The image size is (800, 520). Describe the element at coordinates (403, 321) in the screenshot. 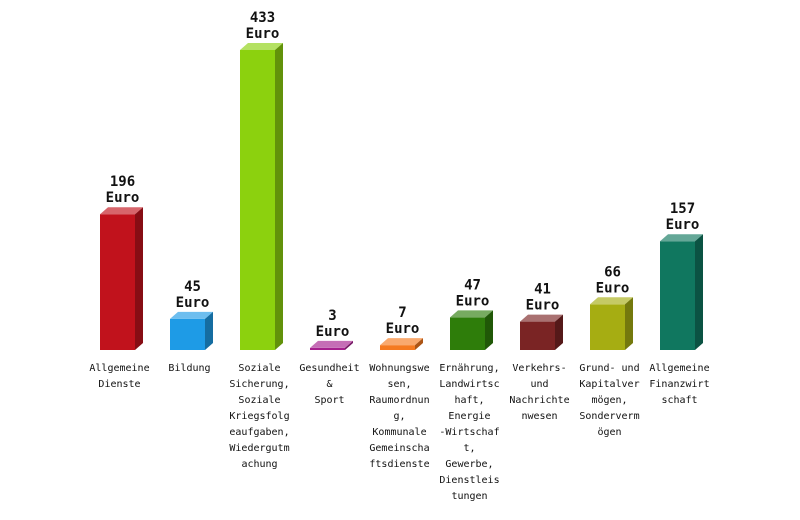

I see `data-label: 7 Euro` at that location.